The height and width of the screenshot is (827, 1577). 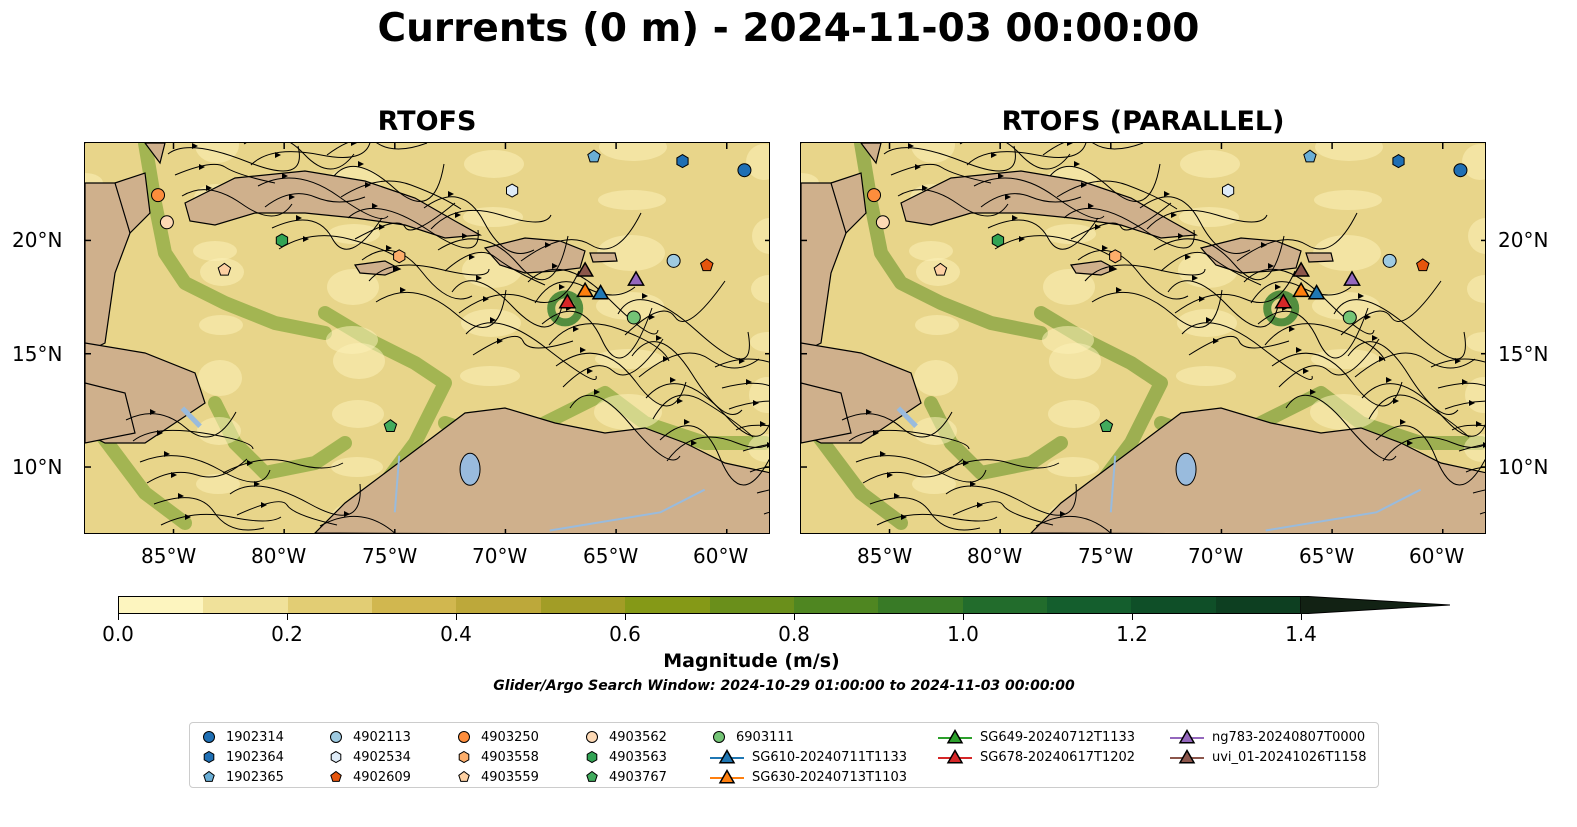 What do you see at coordinates (611, 556) in the screenshot?
I see `lon-tick-label: 65°W` at bounding box center [611, 556].